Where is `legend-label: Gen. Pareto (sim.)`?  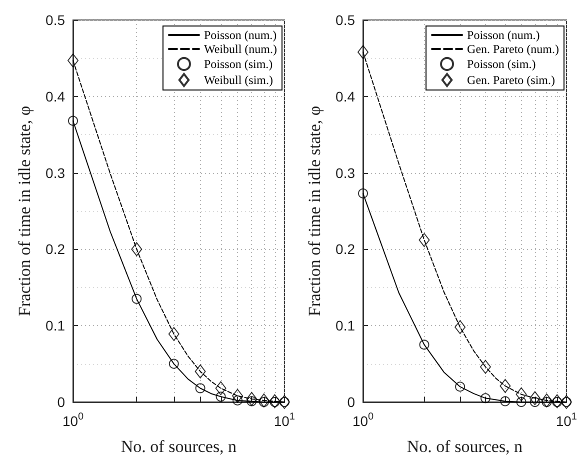
legend-label: Gen. Pareto (sim.) is located at coordinates (511, 80).